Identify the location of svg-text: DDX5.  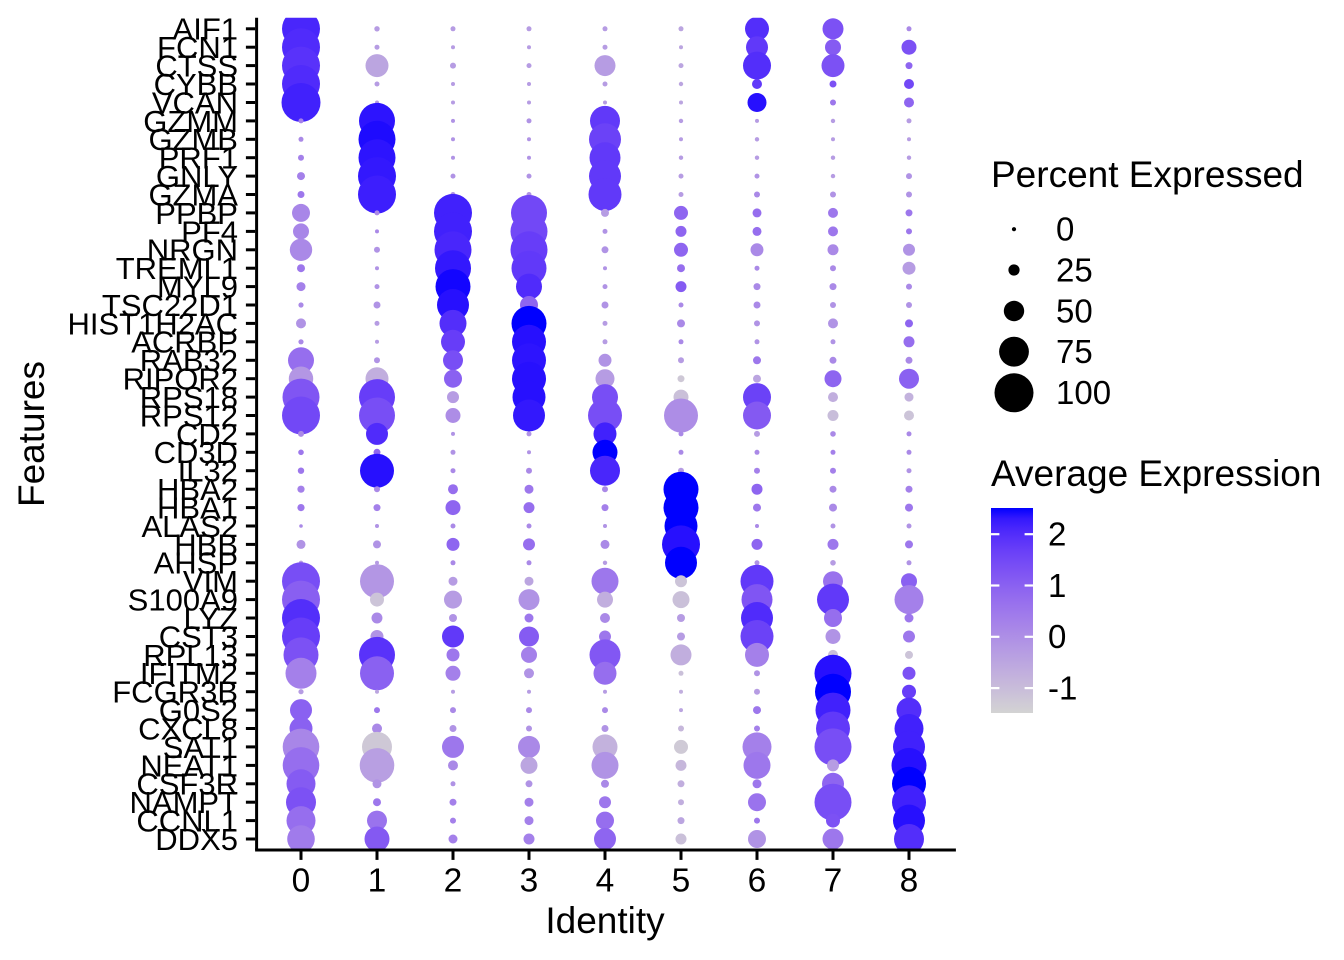
(196, 839).